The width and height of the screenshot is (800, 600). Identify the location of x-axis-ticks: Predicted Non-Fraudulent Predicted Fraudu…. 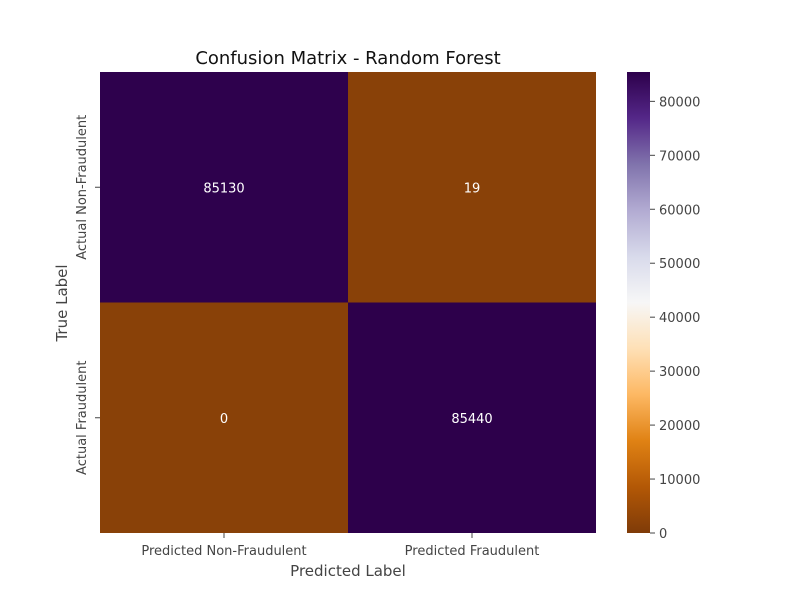
(340, 546).